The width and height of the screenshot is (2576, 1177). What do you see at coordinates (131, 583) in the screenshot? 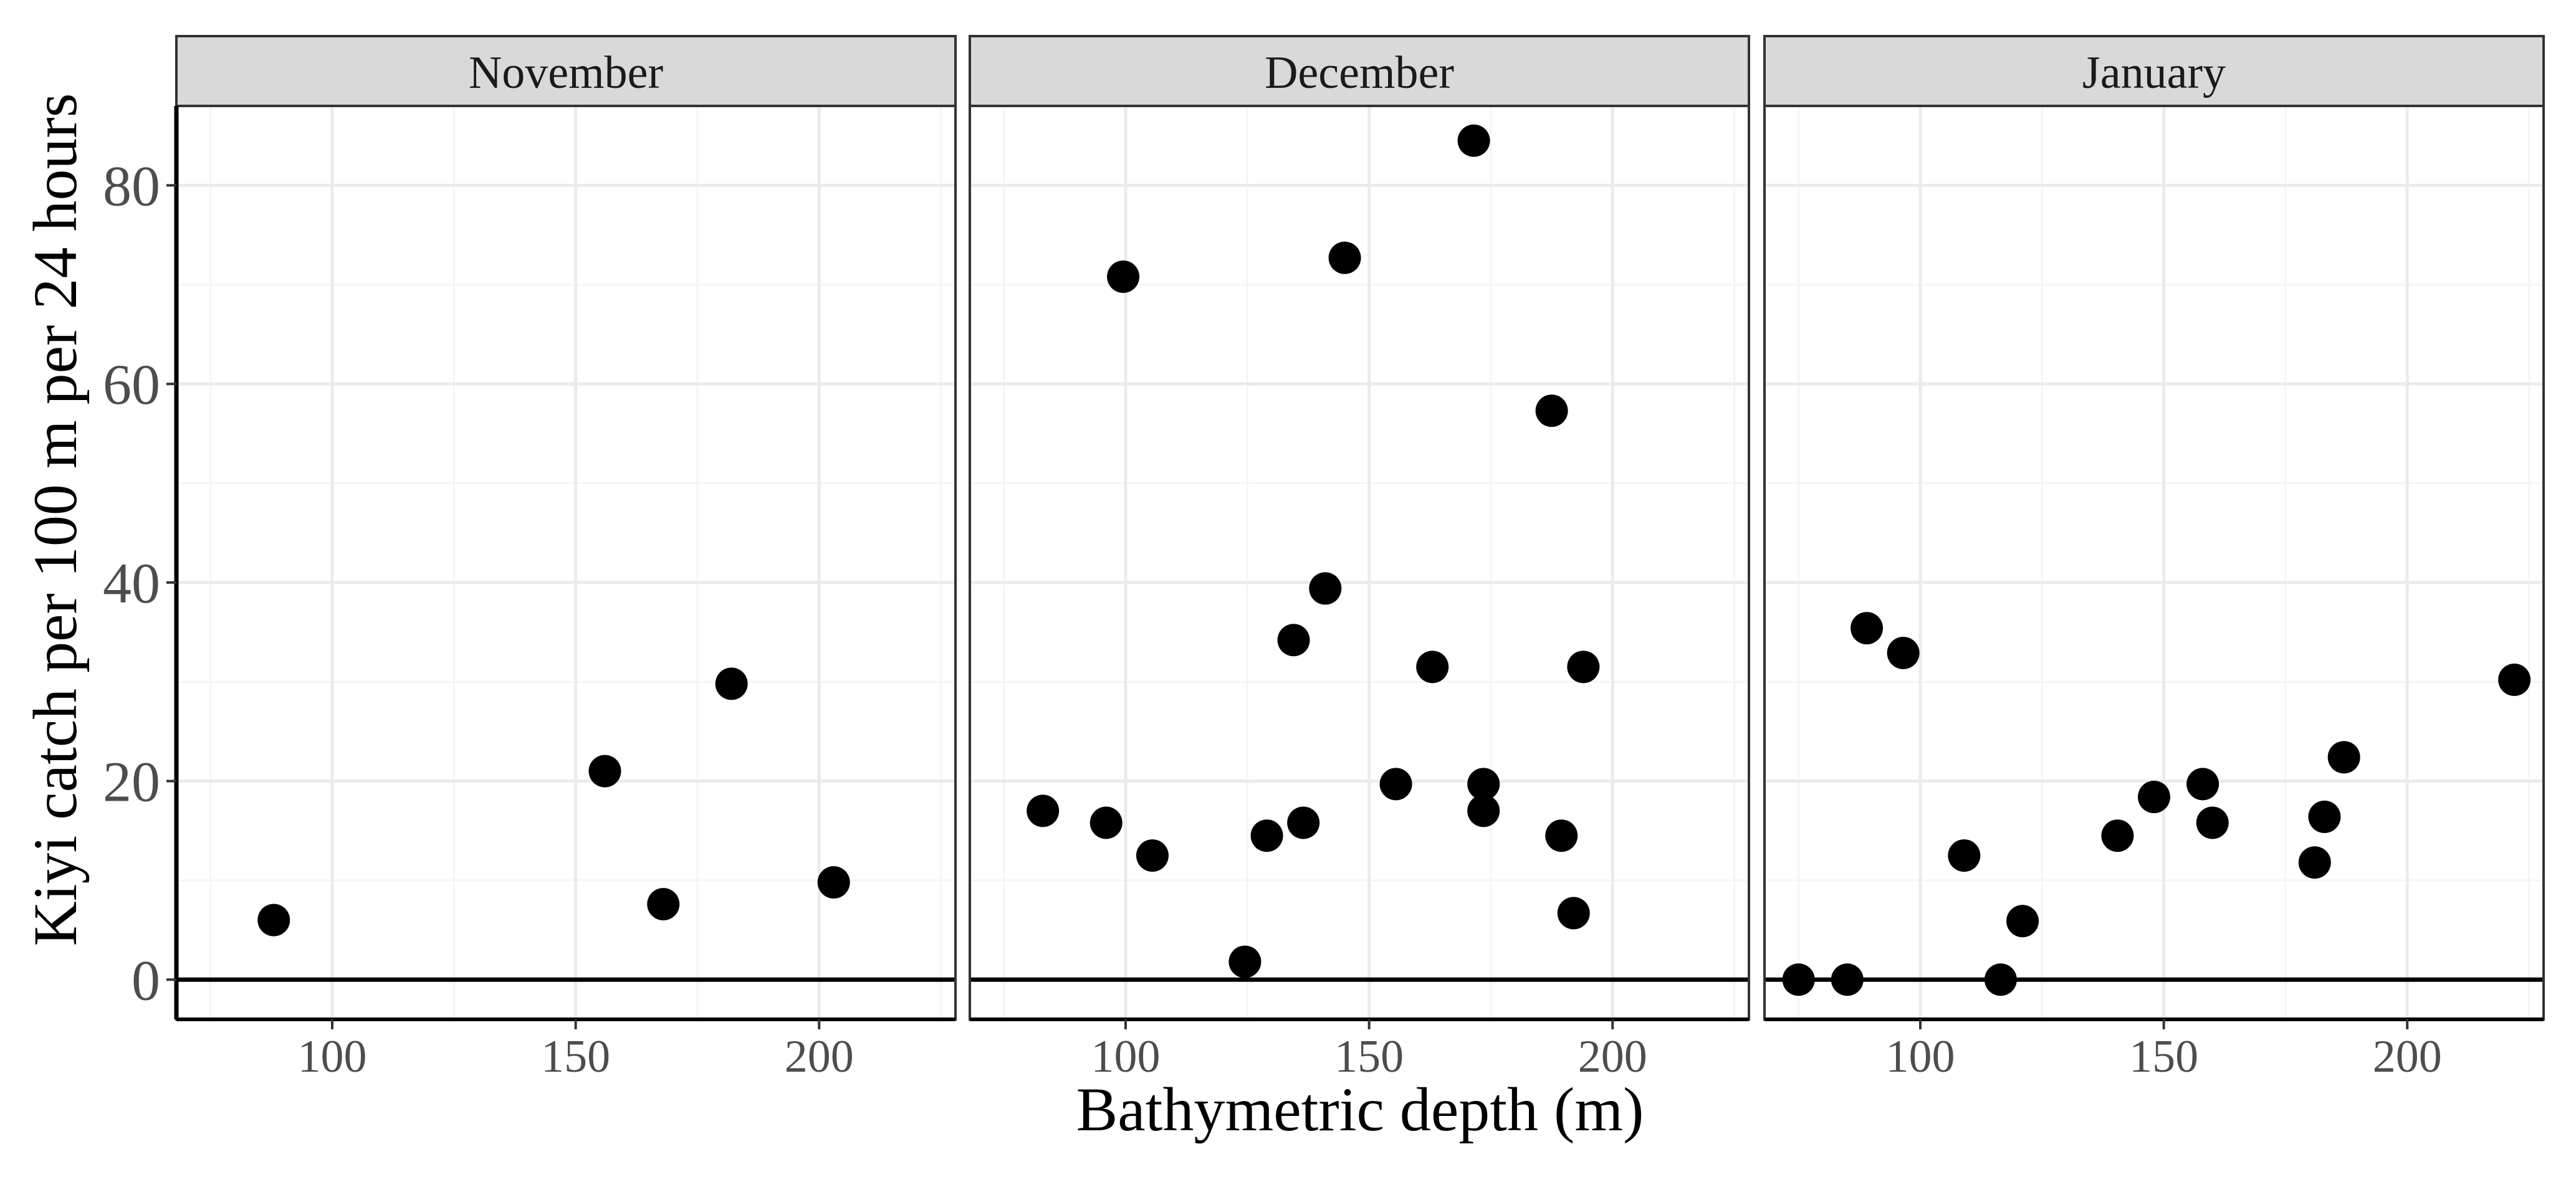
I see `y-tick-label: 40` at bounding box center [131, 583].